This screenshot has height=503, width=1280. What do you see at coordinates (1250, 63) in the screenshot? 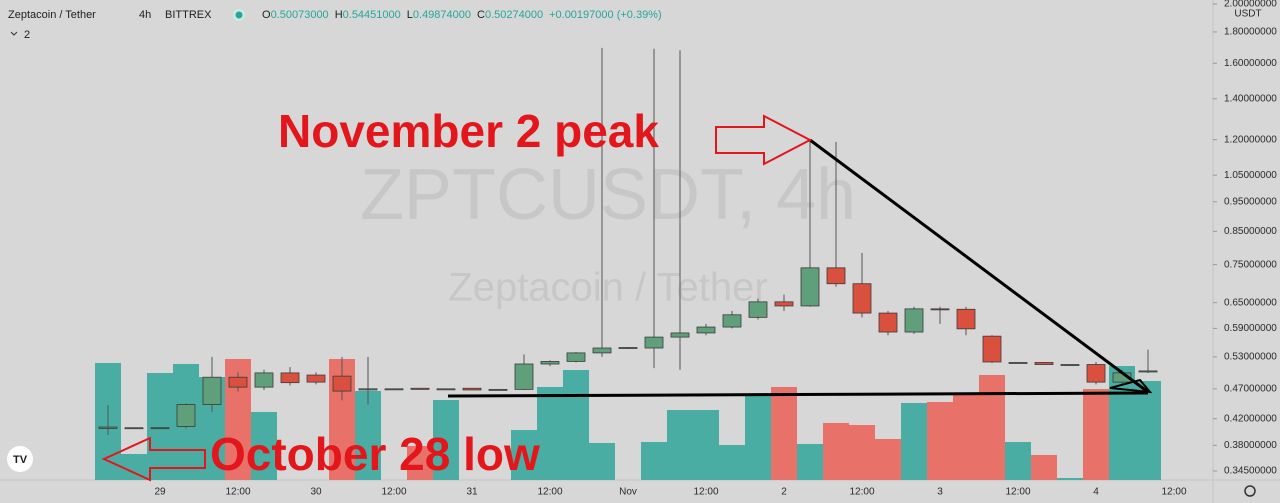
I see `y-tick-label: 1.60000000` at bounding box center [1250, 63].